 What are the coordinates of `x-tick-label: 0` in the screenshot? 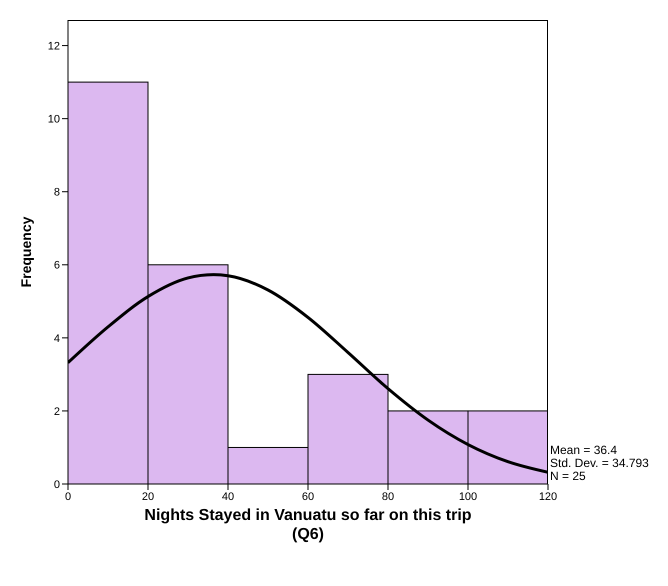 It's located at (68, 496).